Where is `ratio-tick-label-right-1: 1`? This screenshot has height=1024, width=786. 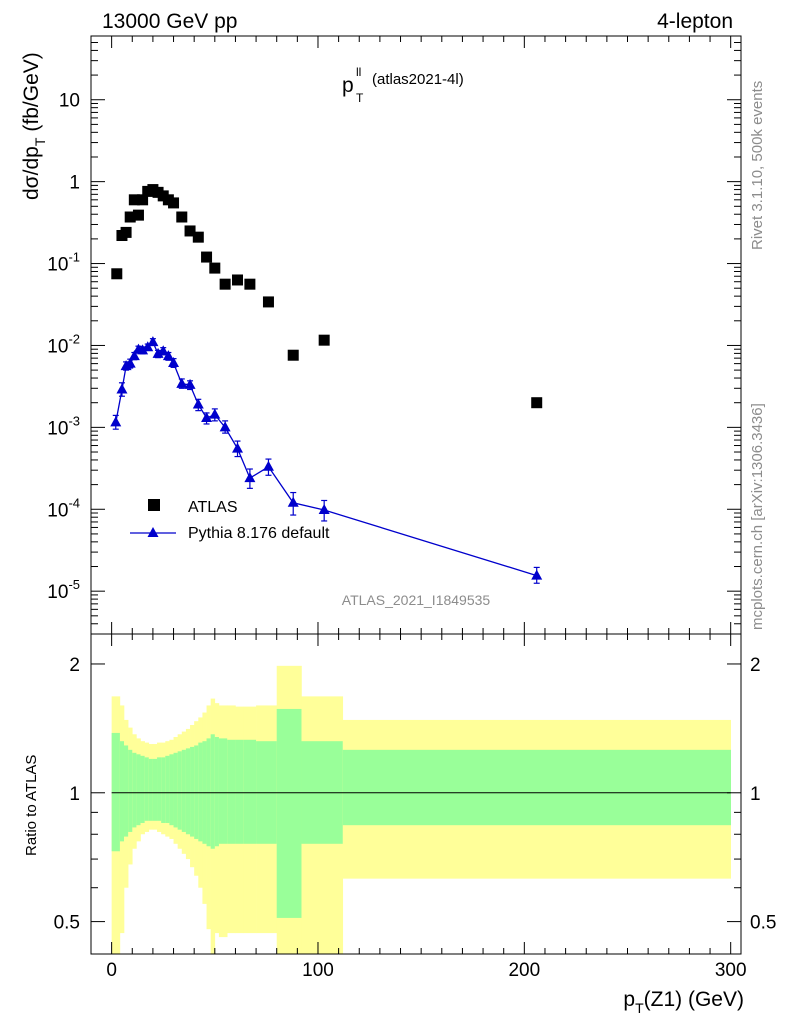
ratio-tick-label-right-1: 1 is located at coordinates (755, 794).